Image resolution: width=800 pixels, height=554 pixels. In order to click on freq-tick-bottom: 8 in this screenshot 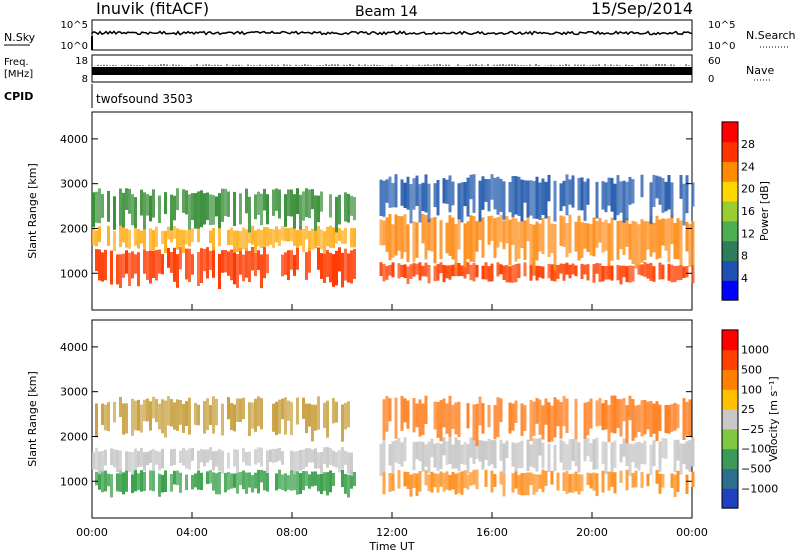, I will do `click(85, 79)`.